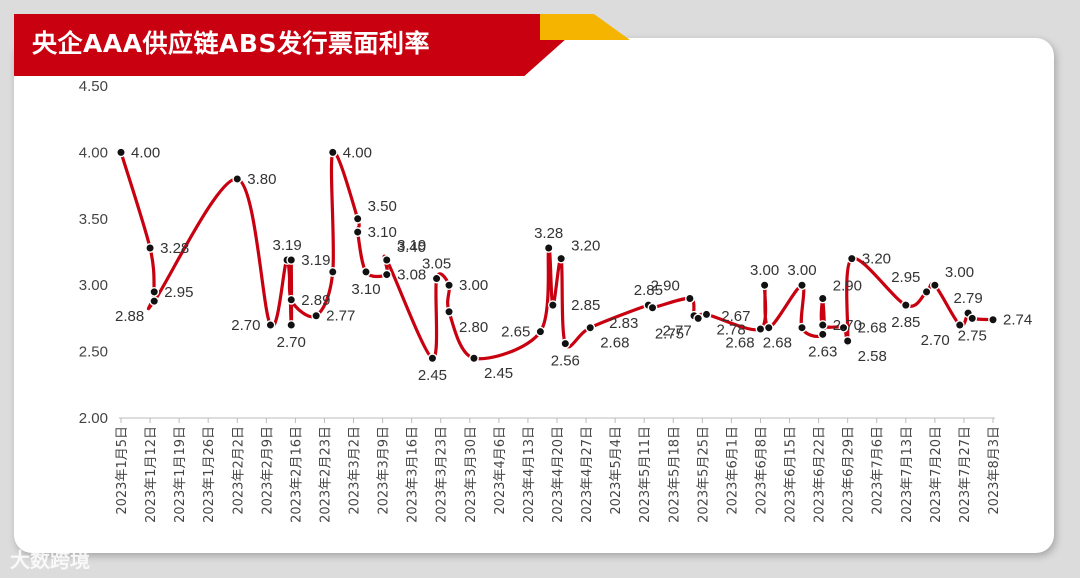  I want to click on data-label: 3.80, so click(261, 179).